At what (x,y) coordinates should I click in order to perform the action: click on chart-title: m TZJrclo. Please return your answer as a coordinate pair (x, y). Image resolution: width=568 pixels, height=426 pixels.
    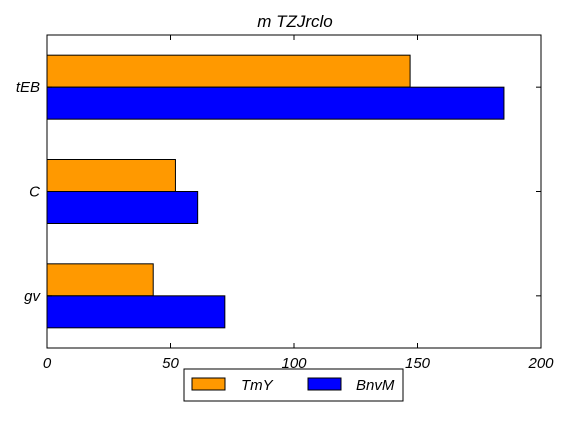
    Looking at the image, I should click on (295, 21).